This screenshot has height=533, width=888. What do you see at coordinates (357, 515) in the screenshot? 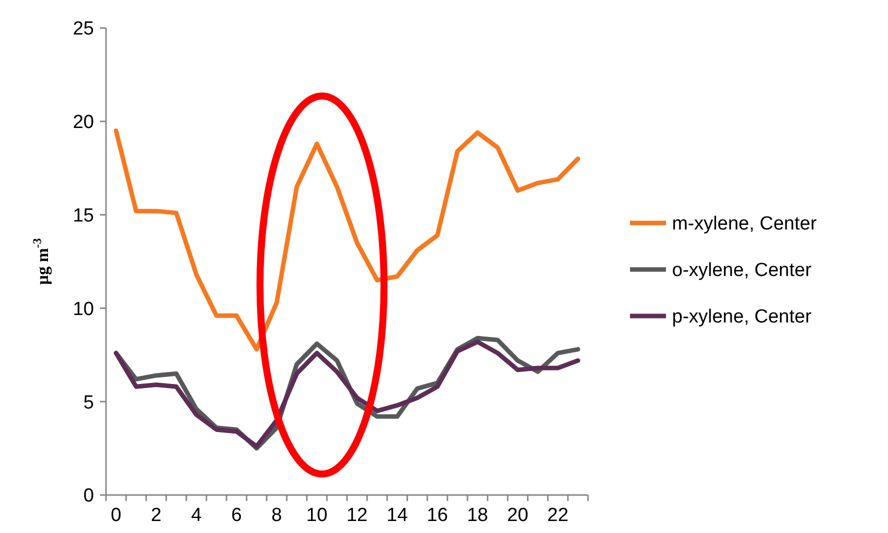
I see `x-tick-label: 12` at bounding box center [357, 515].